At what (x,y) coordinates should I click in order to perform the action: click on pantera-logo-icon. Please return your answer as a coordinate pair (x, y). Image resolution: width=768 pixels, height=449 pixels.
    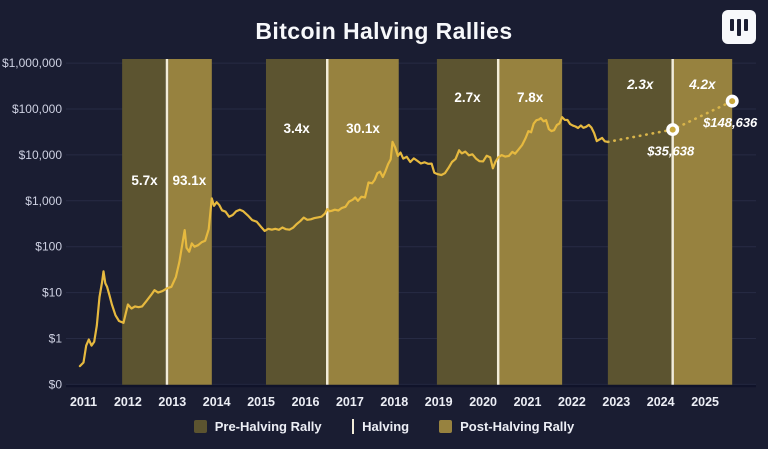
    Looking at the image, I should click on (739, 27).